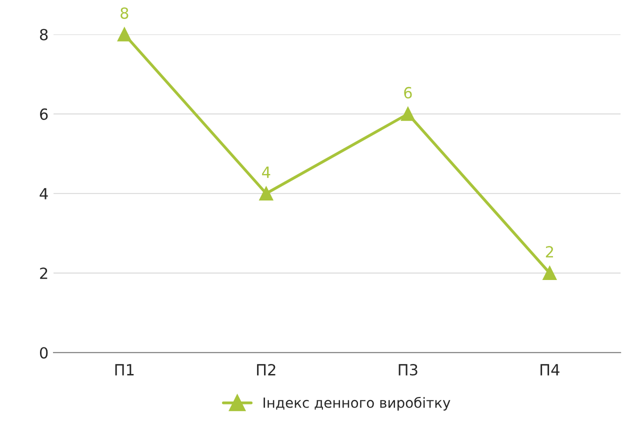  What do you see at coordinates (44, 353) in the screenshot?
I see `y-tick-label: 0` at bounding box center [44, 353].